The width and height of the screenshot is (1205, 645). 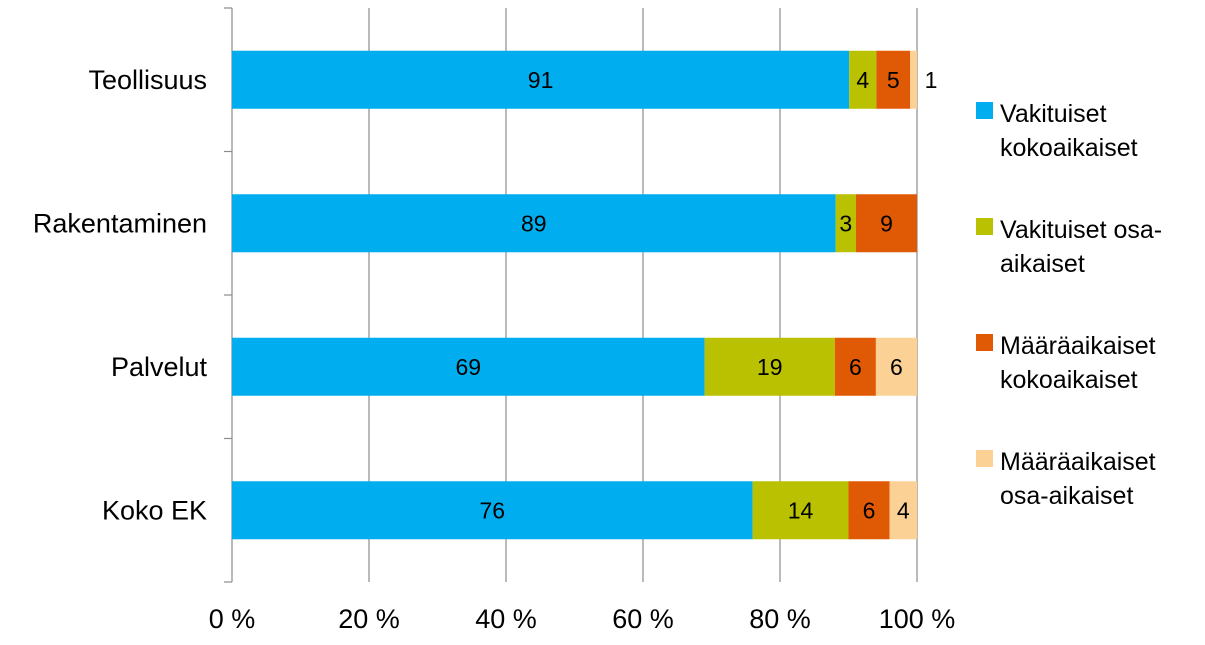 I want to click on category-label: Koko EK, so click(x=154, y=510).